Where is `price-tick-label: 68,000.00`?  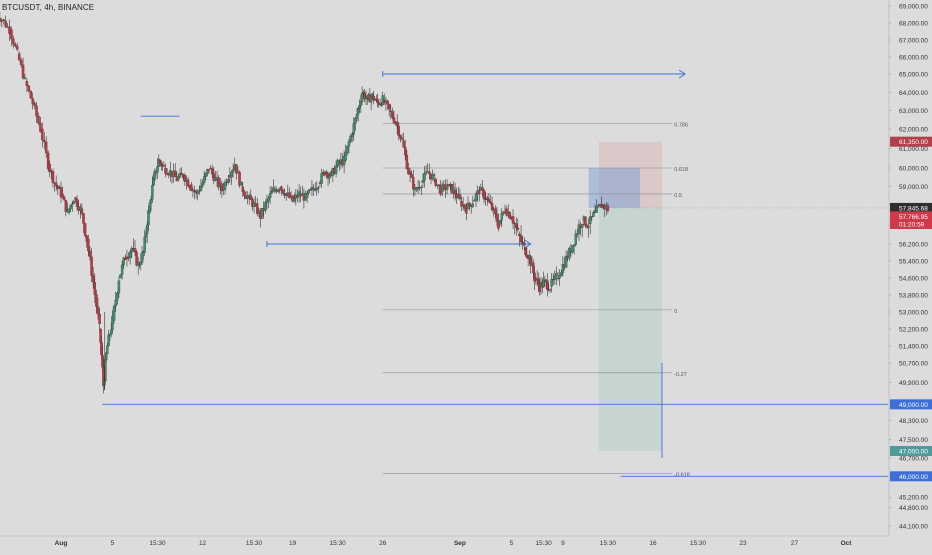 price-tick-label: 68,000.00 is located at coordinates (913, 24).